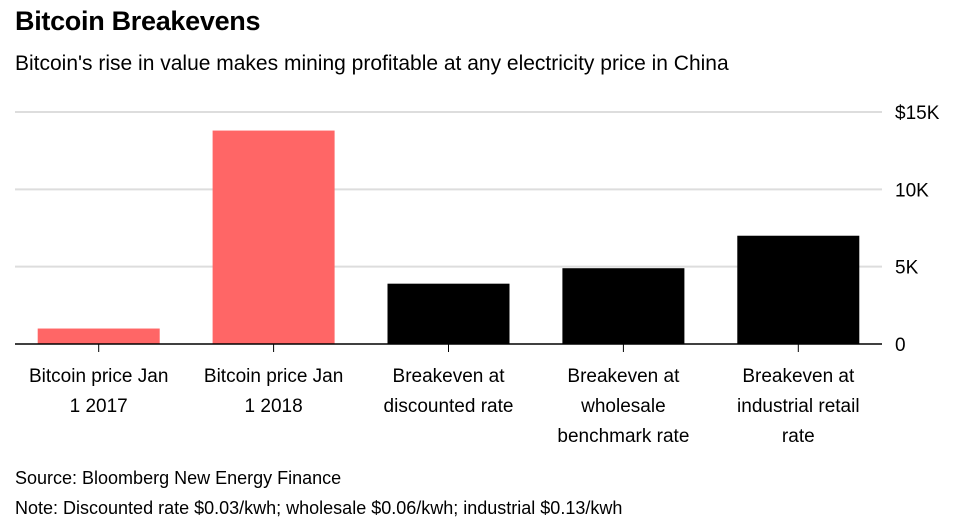 The width and height of the screenshot is (957, 526). What do you see at coordinates (138, 21) in the screenshot?
I see `chart-title: Bitcoin Breakevens` at bounding box center [138, 21].